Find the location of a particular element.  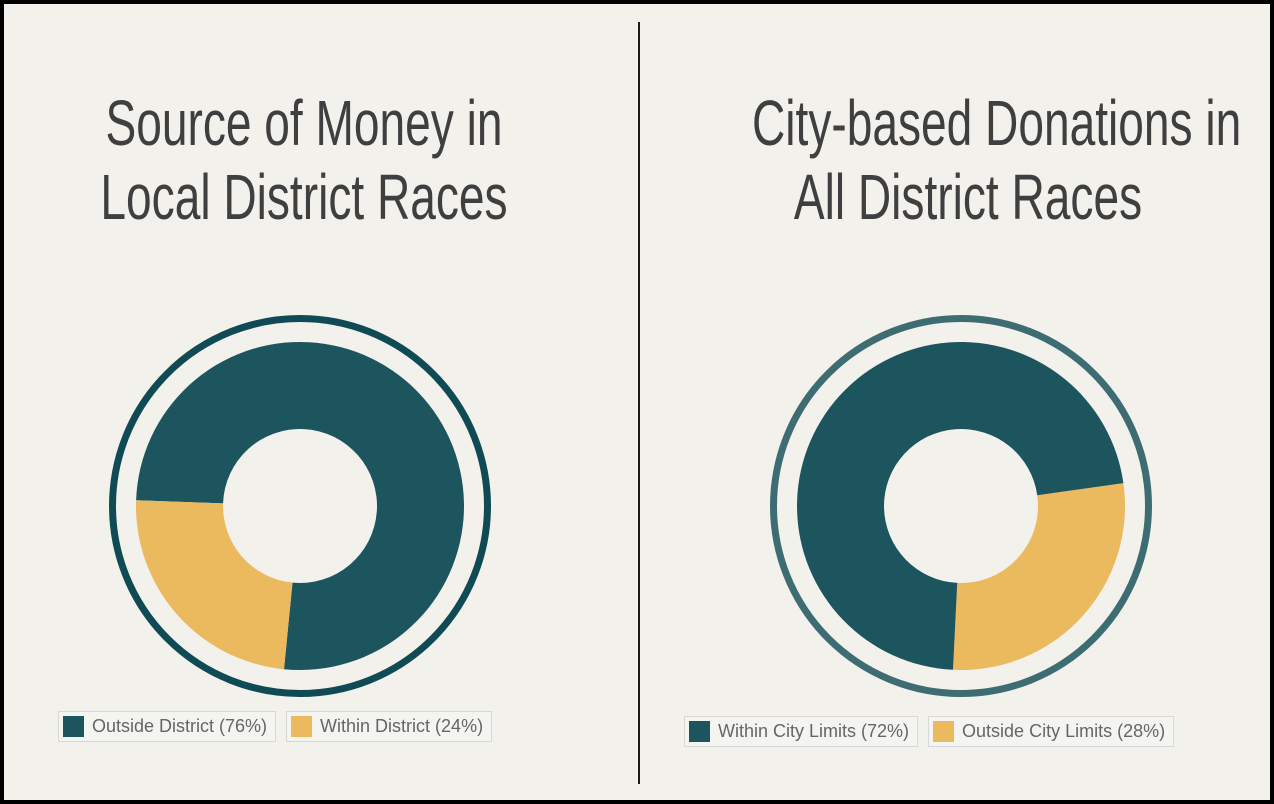

chart-1-title: Source of Money in Local District Races is located at coordinates (304, 160).